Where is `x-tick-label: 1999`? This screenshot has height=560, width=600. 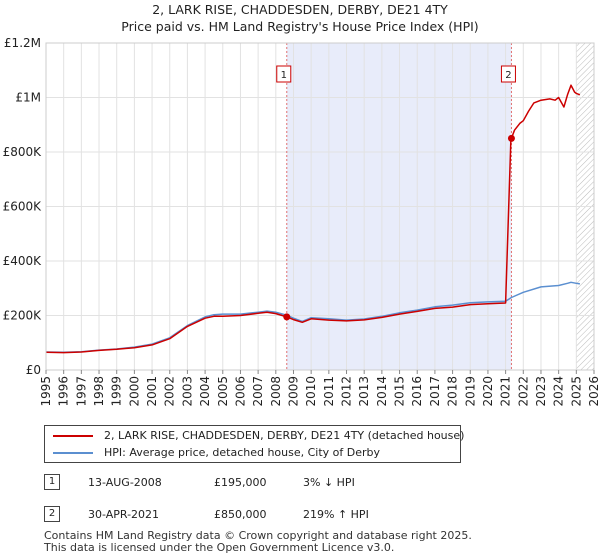
x-tick-label: 1999 is located at coordinates (117, 391).